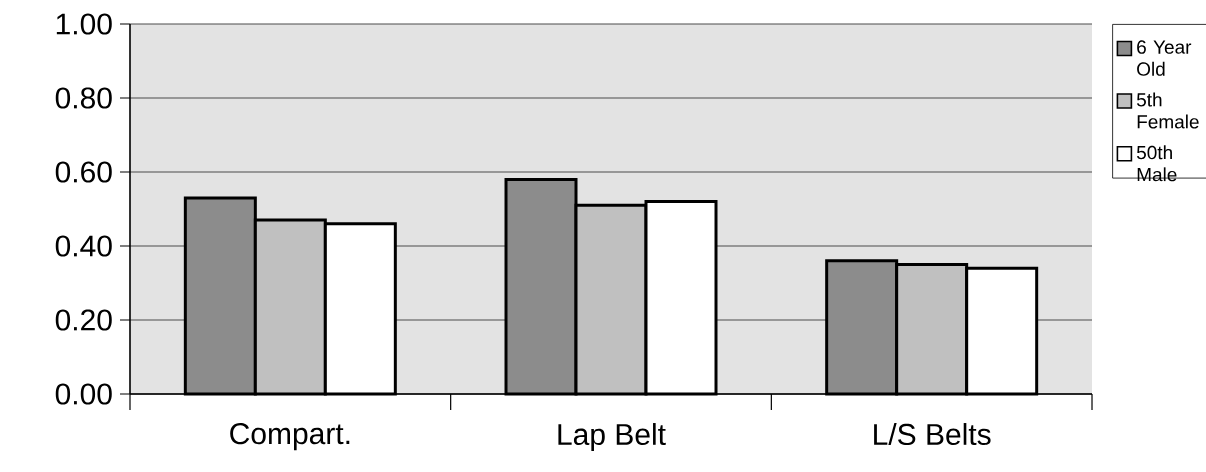  Describe the element at coordinates (932, 434) in the screenshot. I see `x-tick-label: L/S Belts` at that location.